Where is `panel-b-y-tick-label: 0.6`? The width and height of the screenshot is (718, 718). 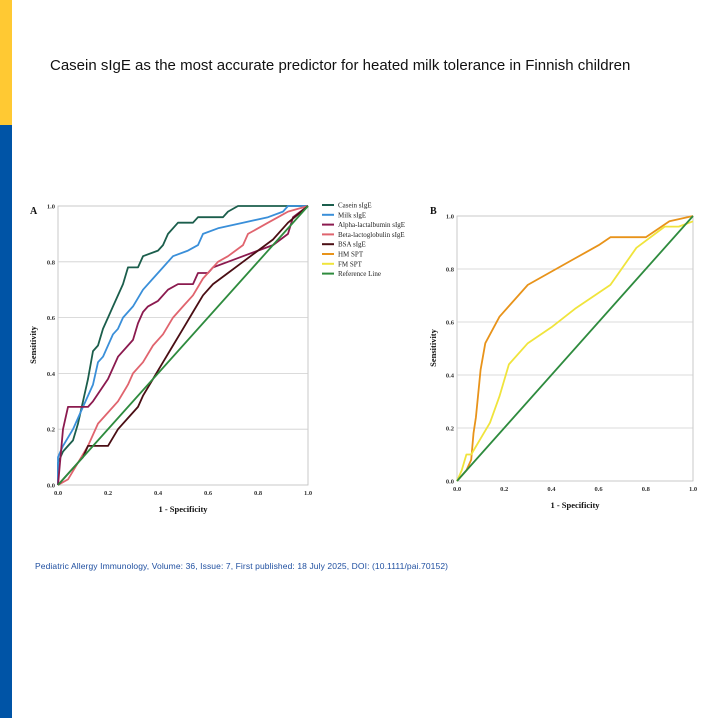
panel-b-y-tick-label: 0.6 is located at coordinates (450, 323).